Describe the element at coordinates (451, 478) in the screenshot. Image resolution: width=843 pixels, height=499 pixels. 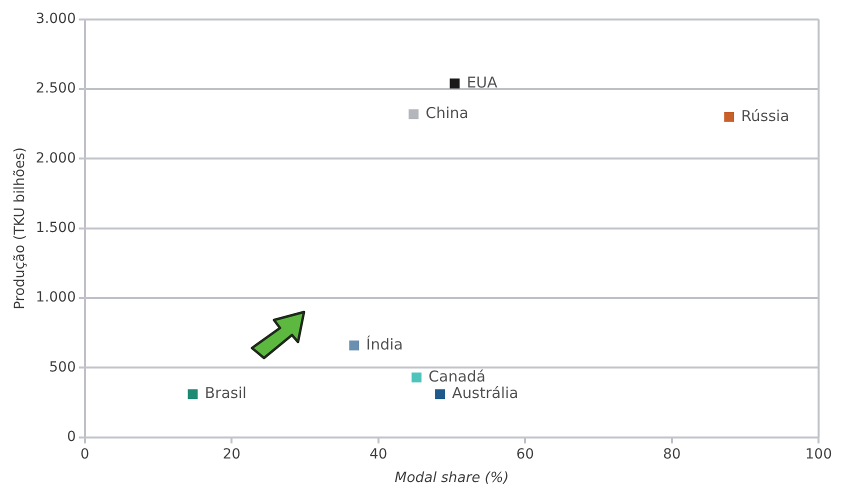
I see `x-axis-title: Modal share (%)` at that location.